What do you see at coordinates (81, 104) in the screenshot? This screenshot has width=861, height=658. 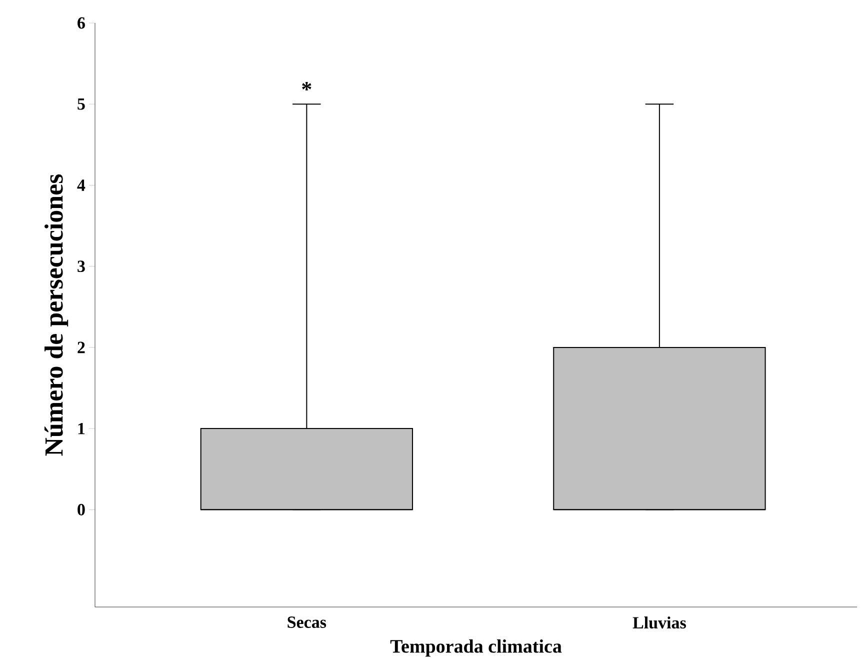 I see `y-tick-label: 5` at bounding box center [81, 104].